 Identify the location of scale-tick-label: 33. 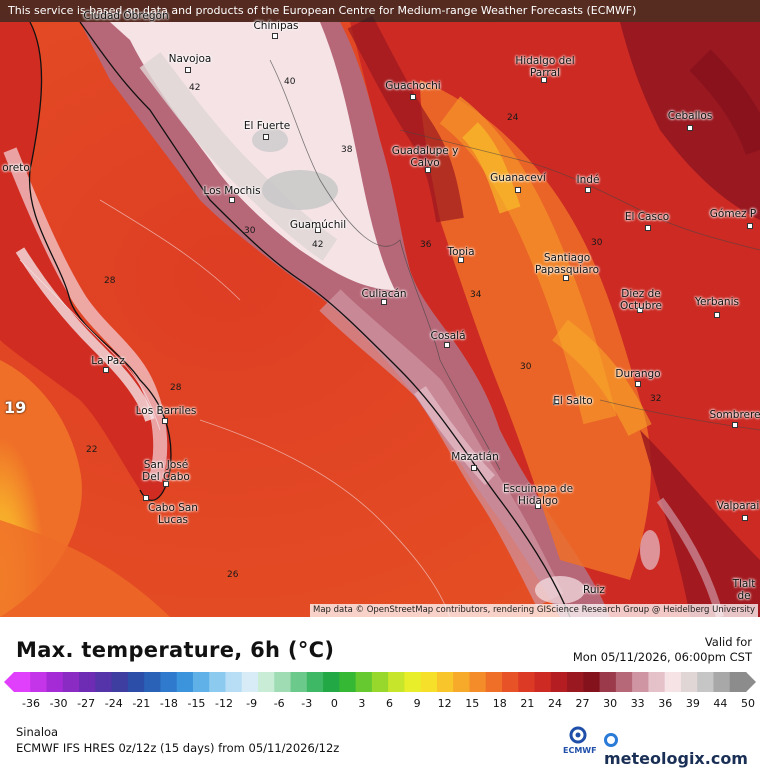
(637, 703).